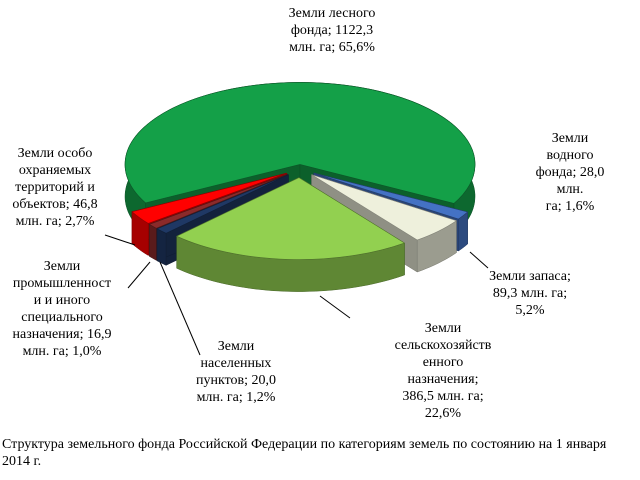 The height and width of the screenshot is (480, 640). What do you see at coordinates (530, 293) in the screenshot?
I see `data-label: Земли запаса; 89,3 млн. га; 5,2%` at bounding box center [530, 293].